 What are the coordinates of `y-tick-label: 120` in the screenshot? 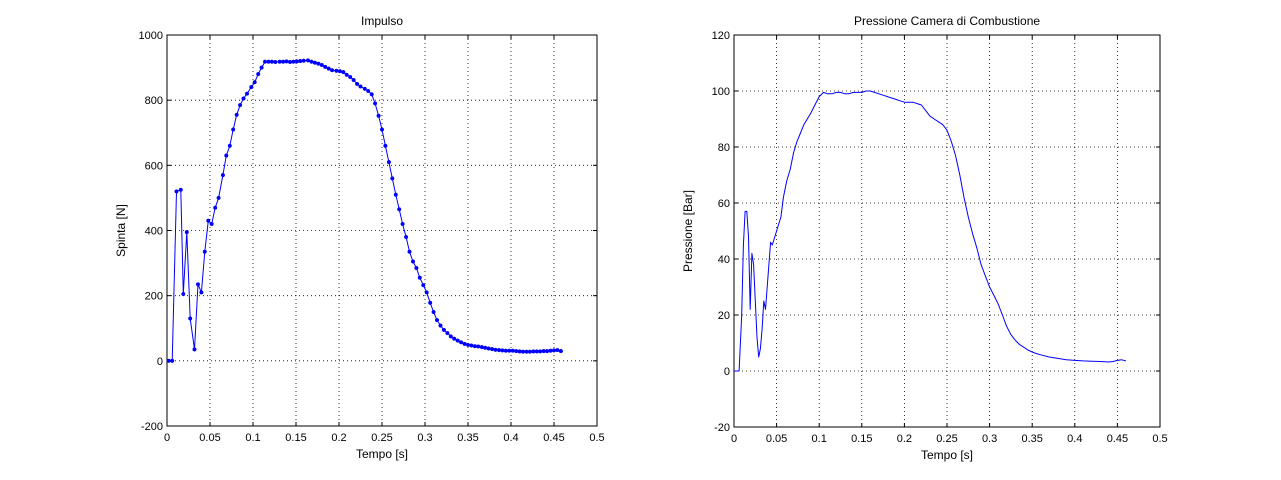 It's located at (721, 36).